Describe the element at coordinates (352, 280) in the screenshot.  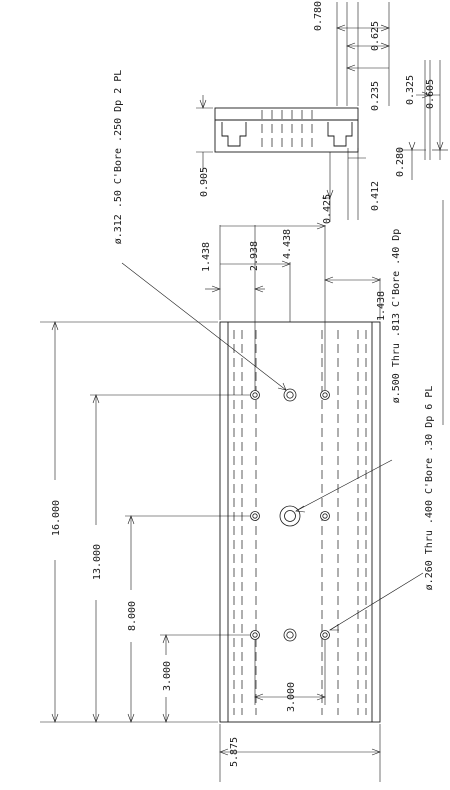
I see `dimension-1438-right` at that location.